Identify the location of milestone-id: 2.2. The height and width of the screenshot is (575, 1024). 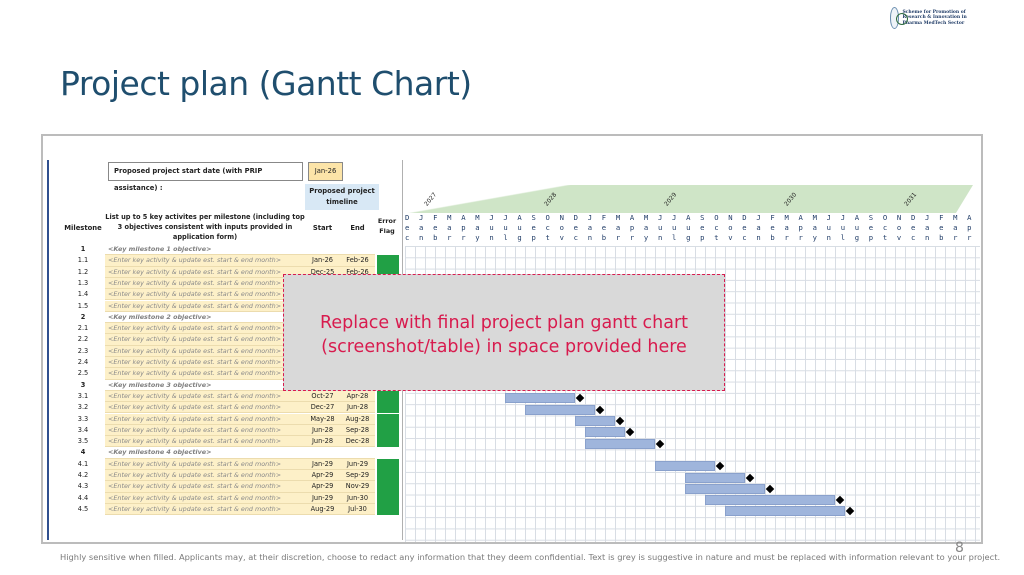
(83, 339).